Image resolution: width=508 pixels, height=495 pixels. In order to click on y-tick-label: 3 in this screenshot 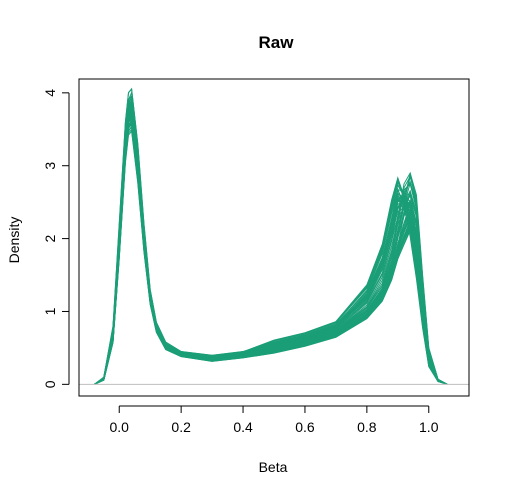, I will do `click(50, 166)`.